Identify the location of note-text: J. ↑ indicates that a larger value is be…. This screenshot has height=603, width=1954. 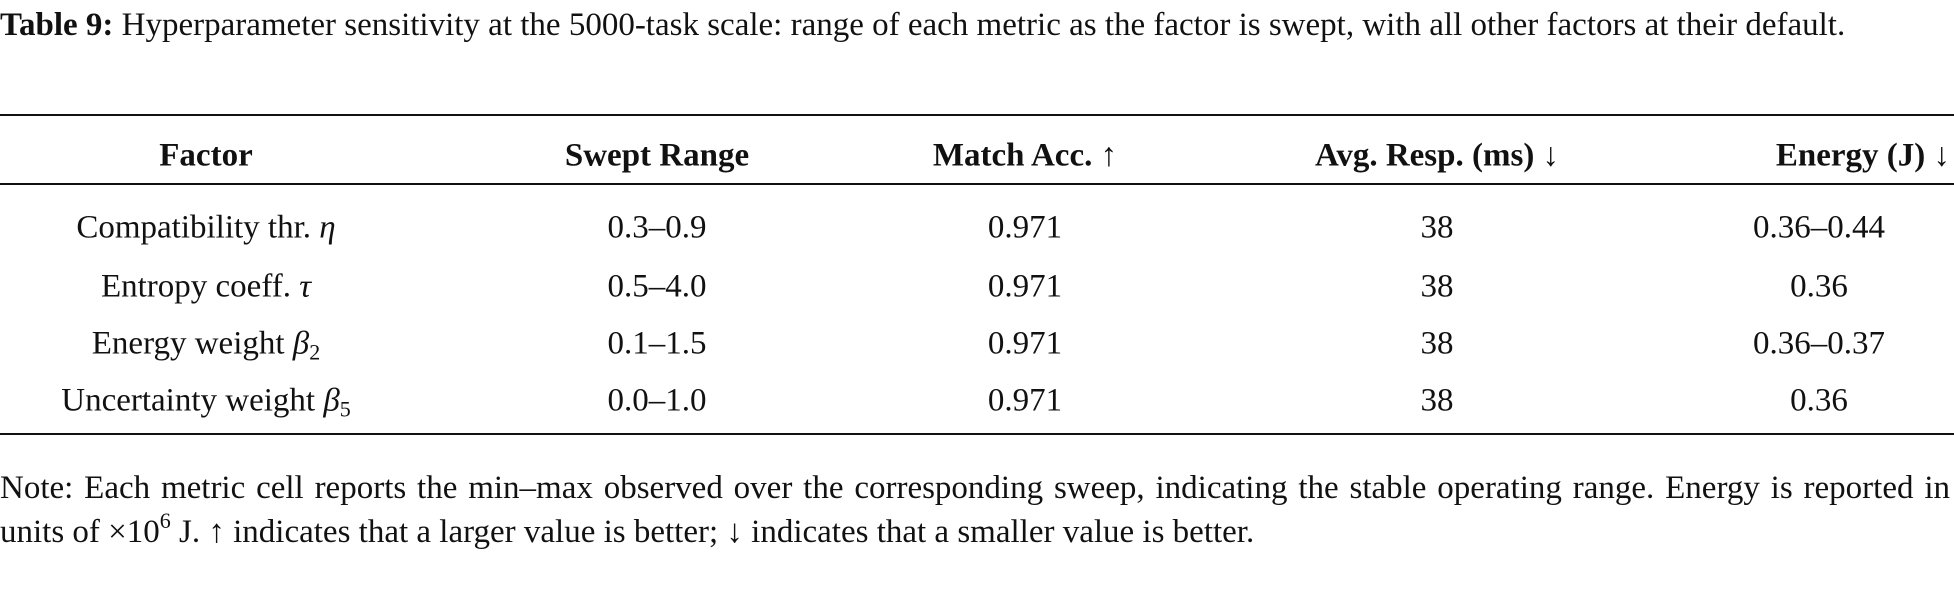
(712, 532).